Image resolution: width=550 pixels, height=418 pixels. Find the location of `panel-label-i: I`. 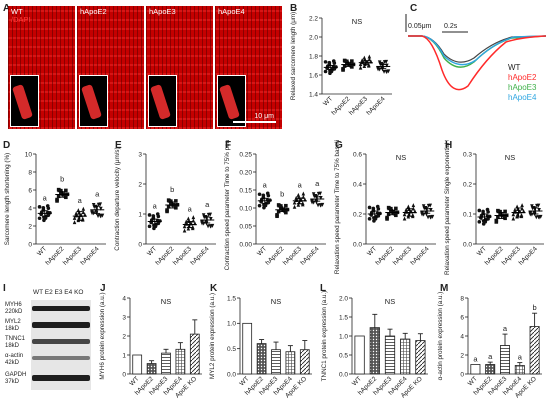

panel-label-i: I is located at coordinates (4, 288).